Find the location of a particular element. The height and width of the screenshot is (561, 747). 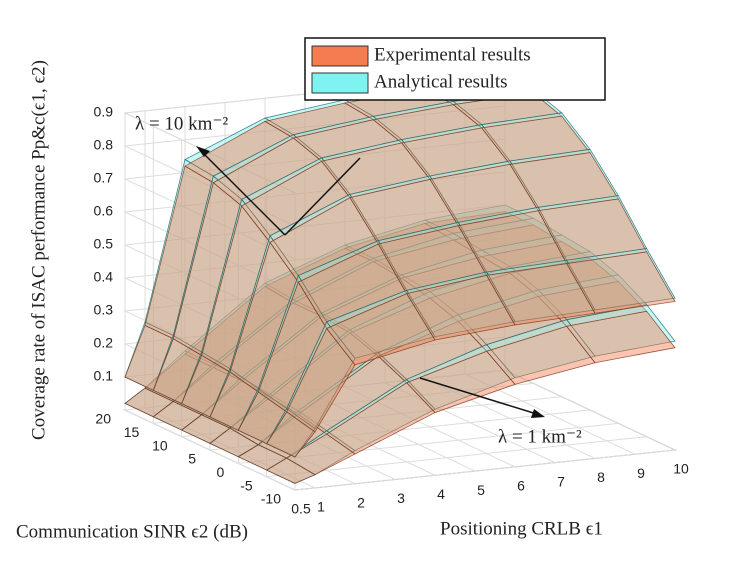

y-tick-label: 10 is located at coordinates (160, 445).